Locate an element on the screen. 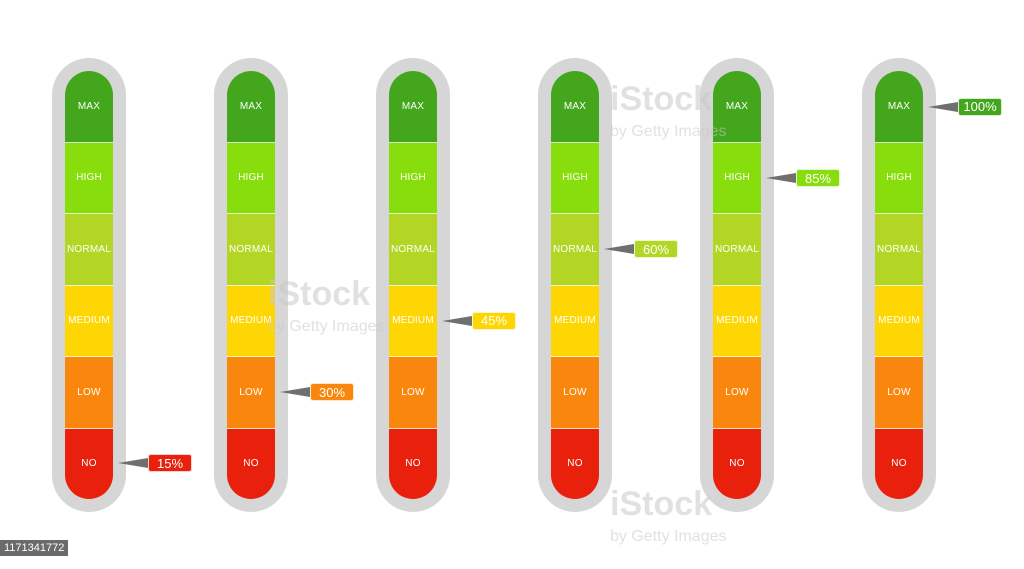 The height and width of the screenshot is (569, 1024). value-tag: 30% is located at coordinates (332, 392).